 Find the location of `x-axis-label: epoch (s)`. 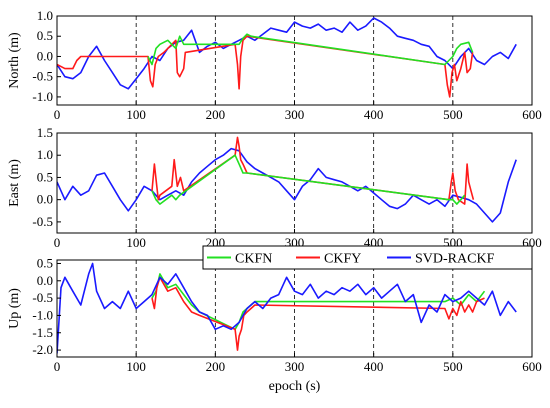

x-axis-label: epoch (s) is located at coordinates (295, 386).